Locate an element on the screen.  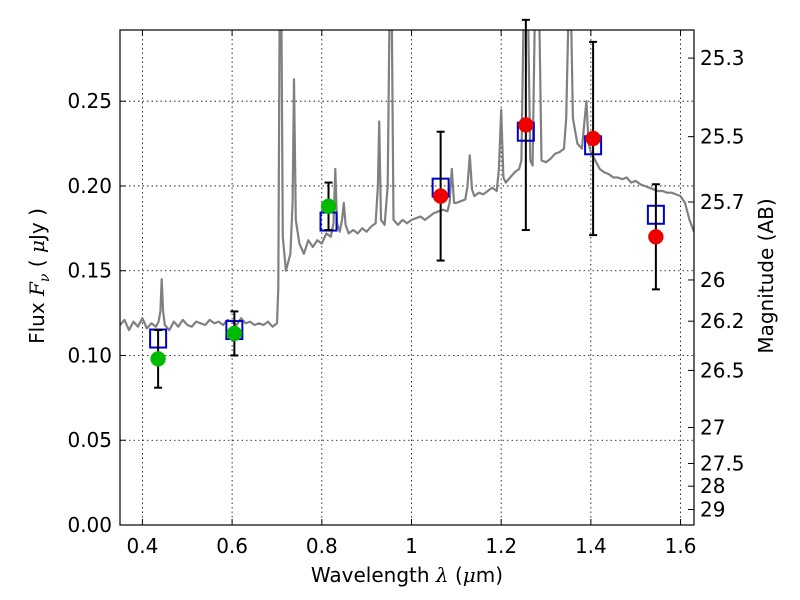
y-tick-label: 0.00 is located at coordinates (89, 525).